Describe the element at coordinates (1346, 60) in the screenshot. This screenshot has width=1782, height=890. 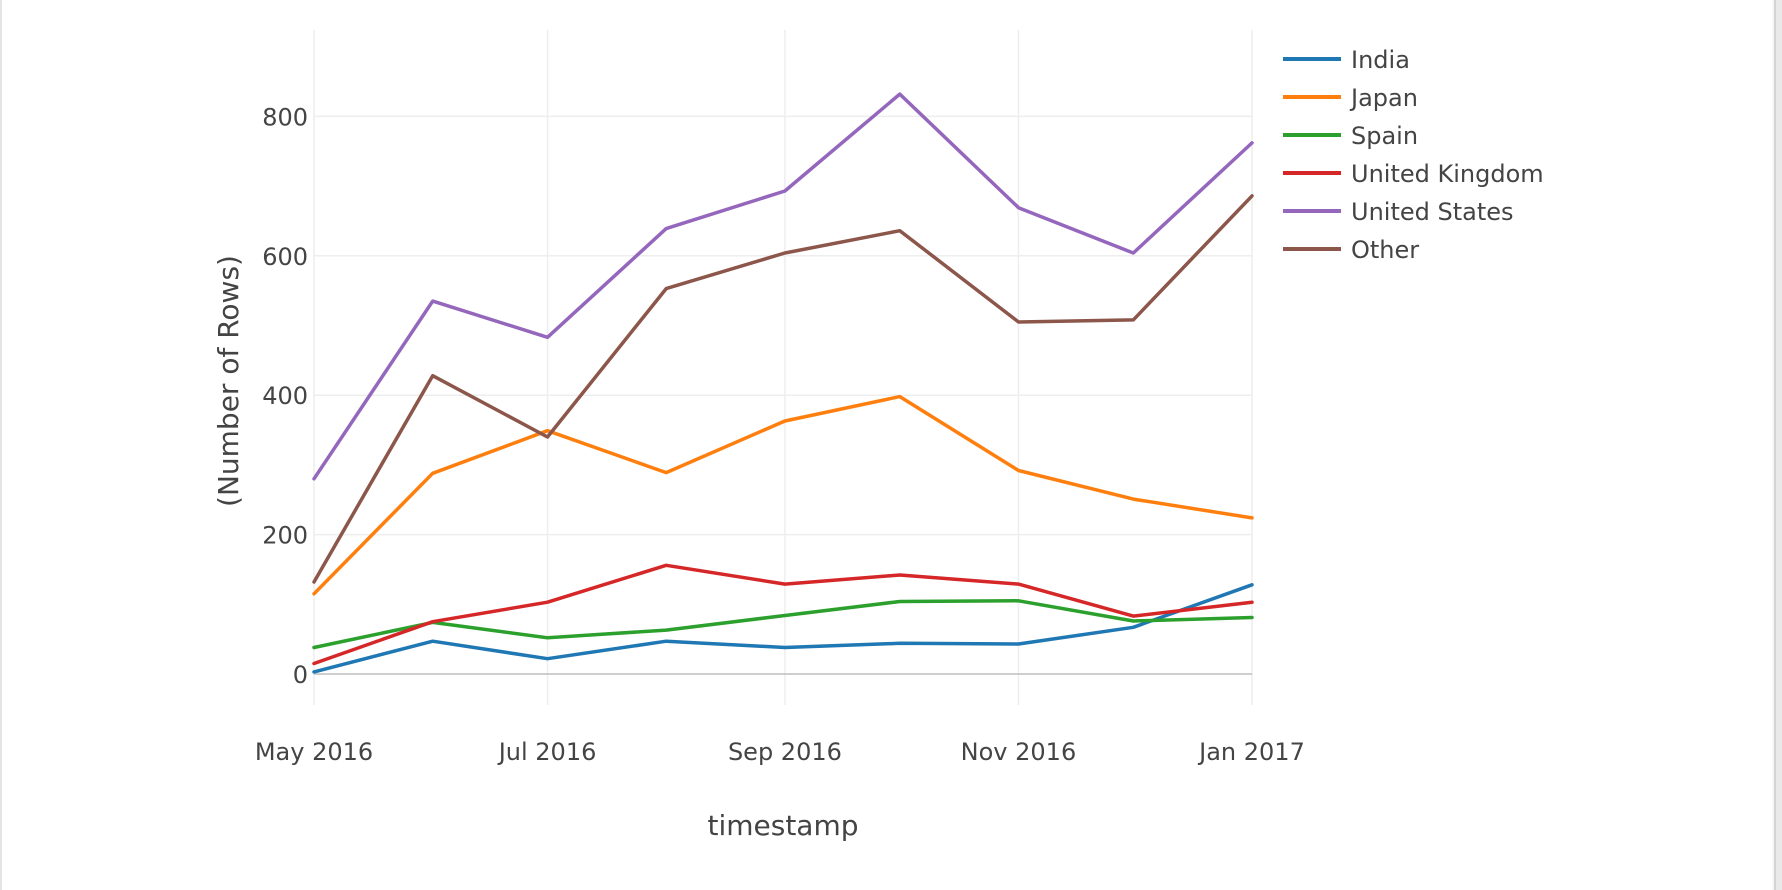
I see `legend-item: India` at that location.